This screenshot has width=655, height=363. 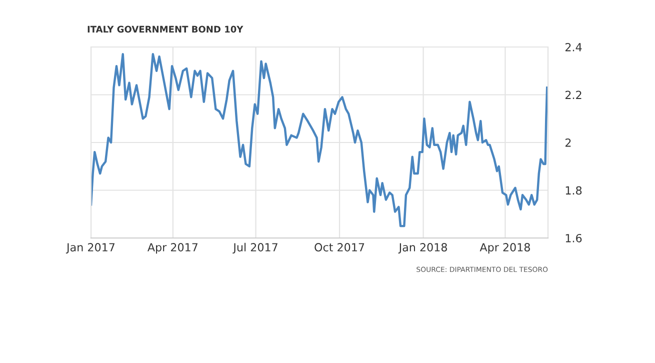 What do you see at coordinates (90, 248) in the screenshot?
I see `x-tick-label: Jan 2017` at bounding box center [90, 248].